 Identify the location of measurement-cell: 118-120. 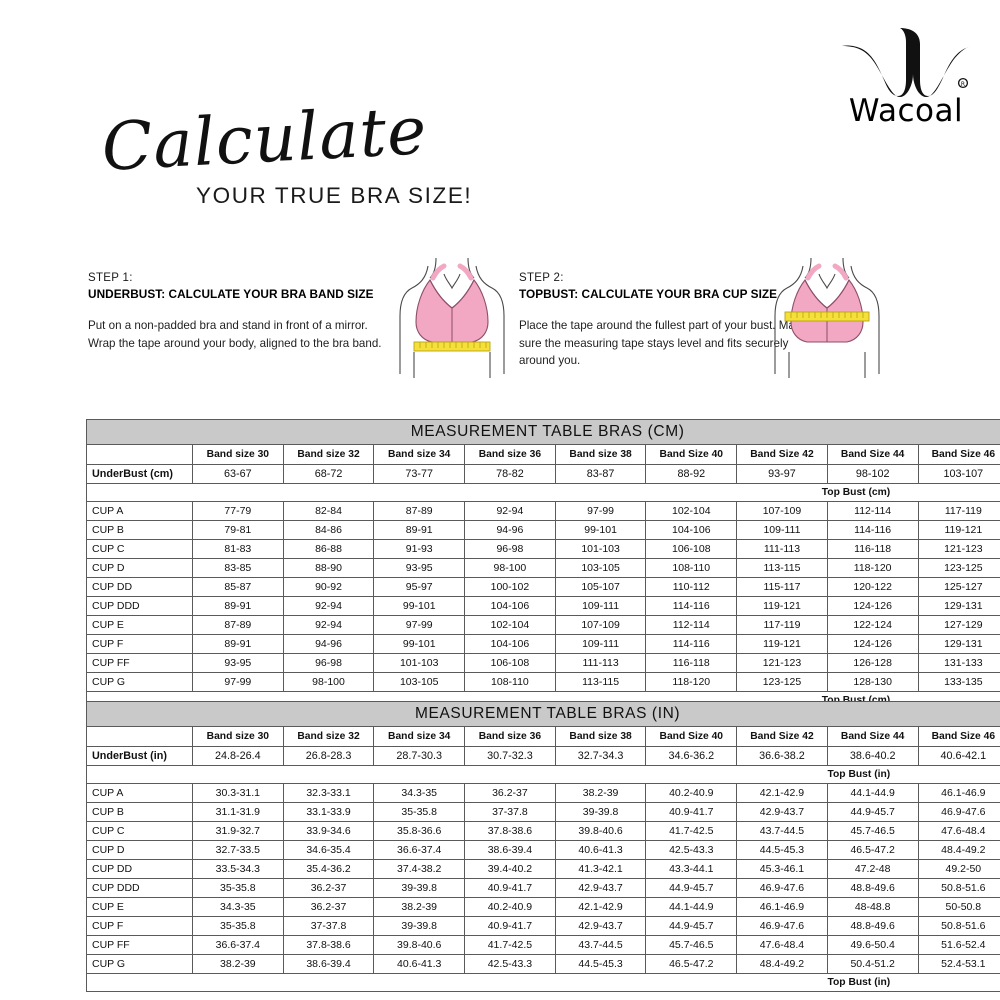
(691, 682).